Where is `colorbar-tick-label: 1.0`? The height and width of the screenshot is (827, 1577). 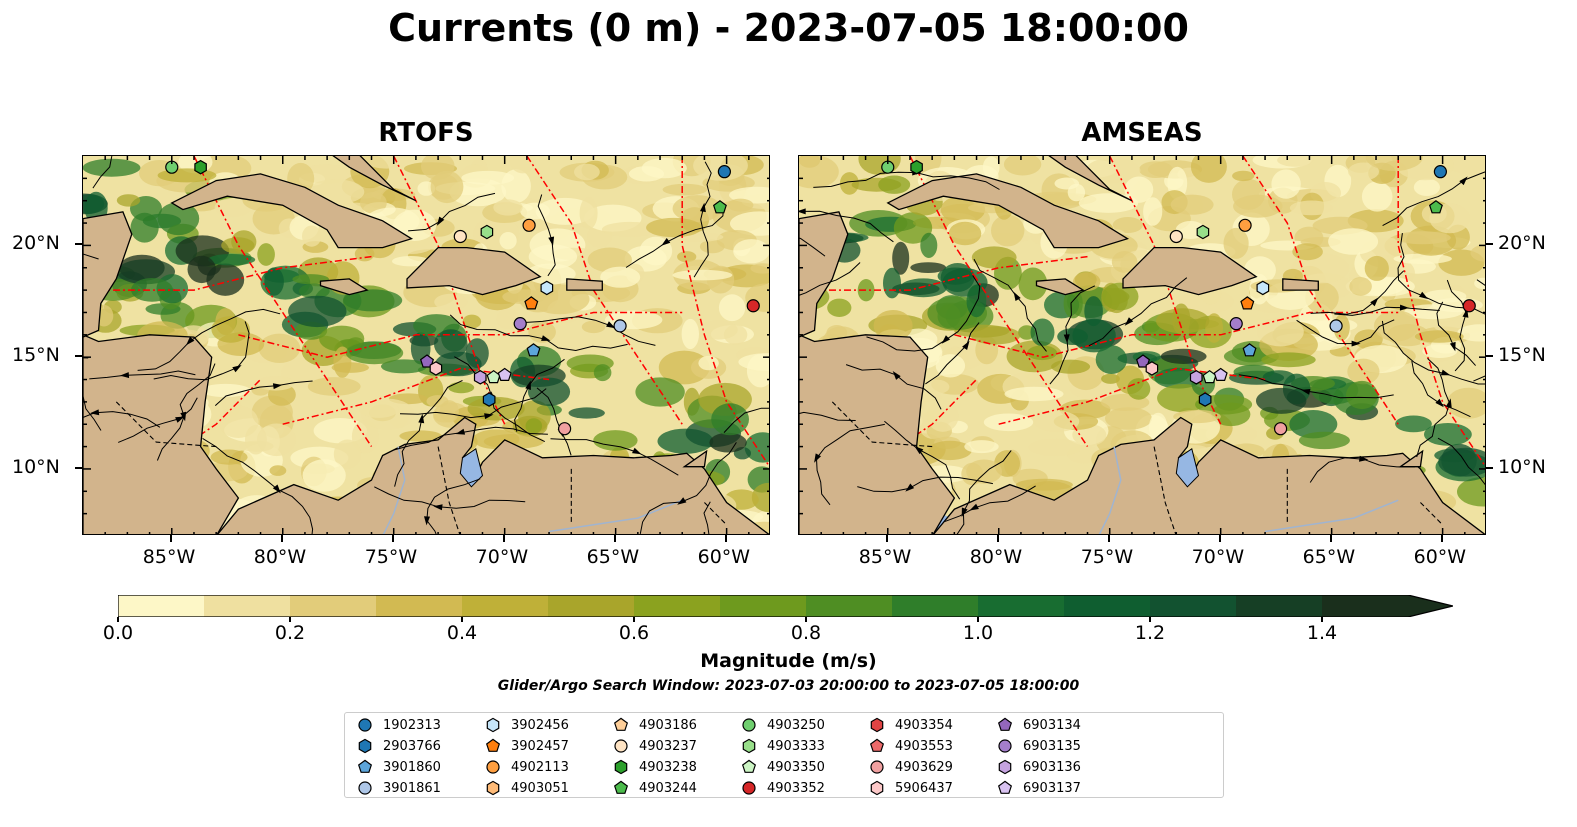
colorbar-tick-label: 1.0 is located at coordinates (978, 633).